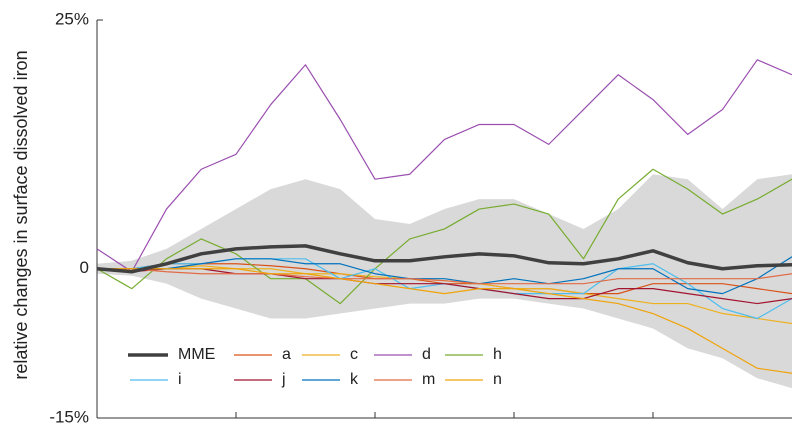 This screenshot has width=792, height=428. Describe the element at coordinates (497, 379) in the screenshot. I see `legend-label: n` at that location.